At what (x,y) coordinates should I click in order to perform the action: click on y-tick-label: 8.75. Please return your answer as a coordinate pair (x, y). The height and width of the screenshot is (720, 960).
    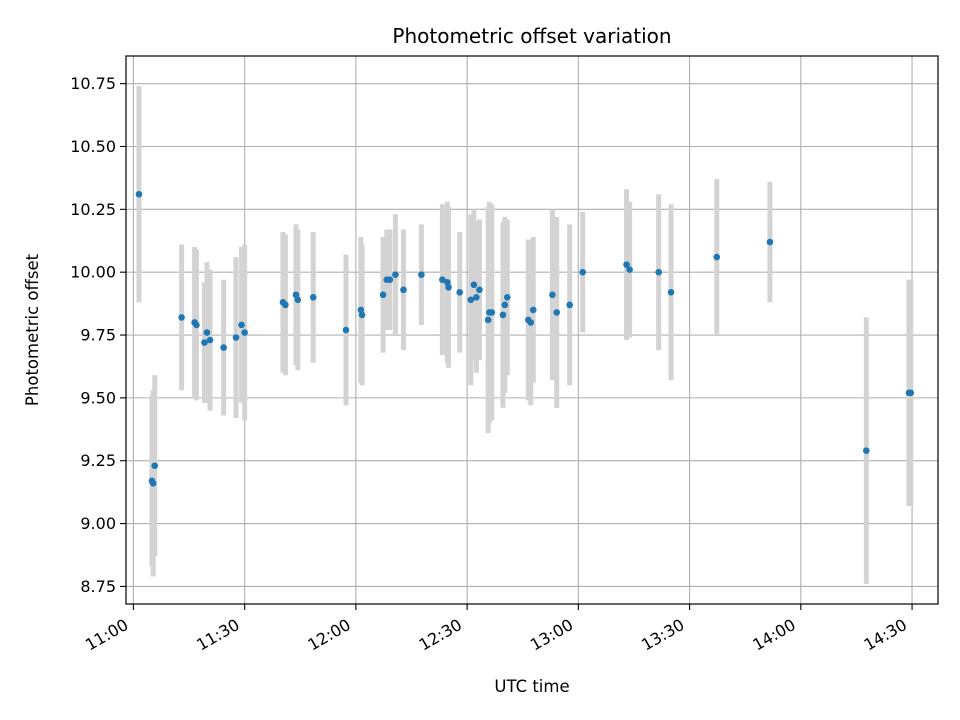
    Looking at the image, I should click on (98, 586).